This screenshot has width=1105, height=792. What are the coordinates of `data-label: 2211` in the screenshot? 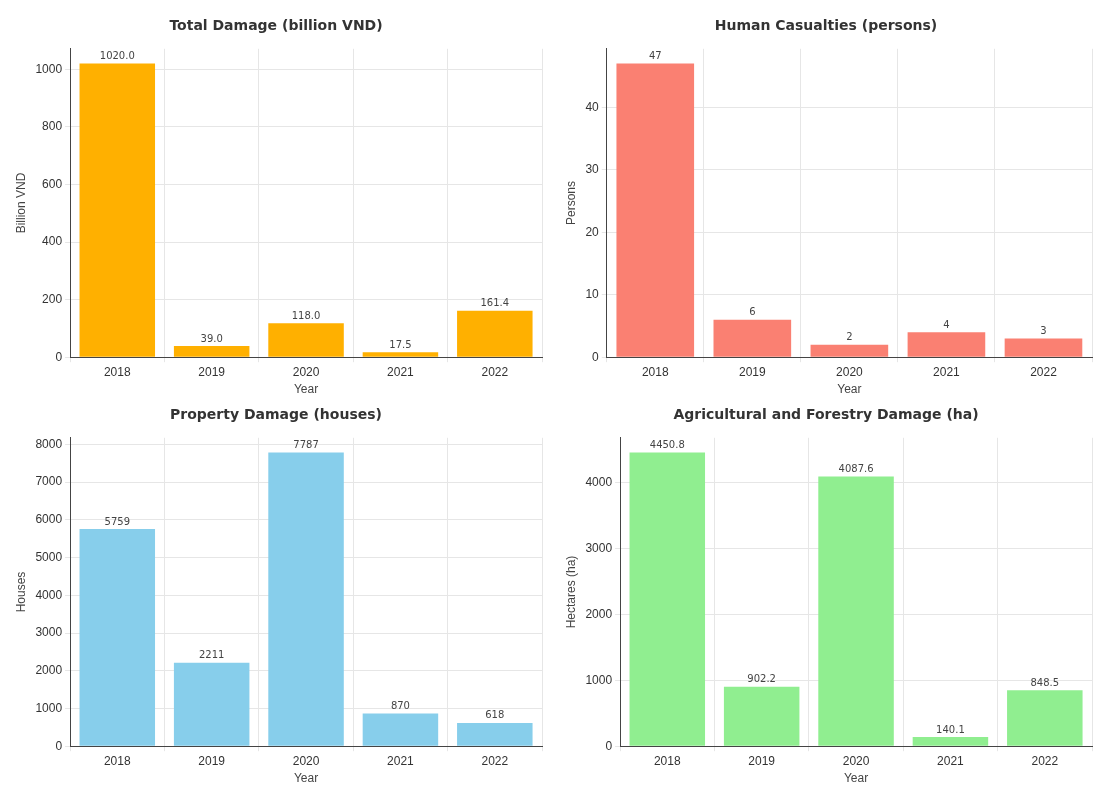 It's located at (211, 655).